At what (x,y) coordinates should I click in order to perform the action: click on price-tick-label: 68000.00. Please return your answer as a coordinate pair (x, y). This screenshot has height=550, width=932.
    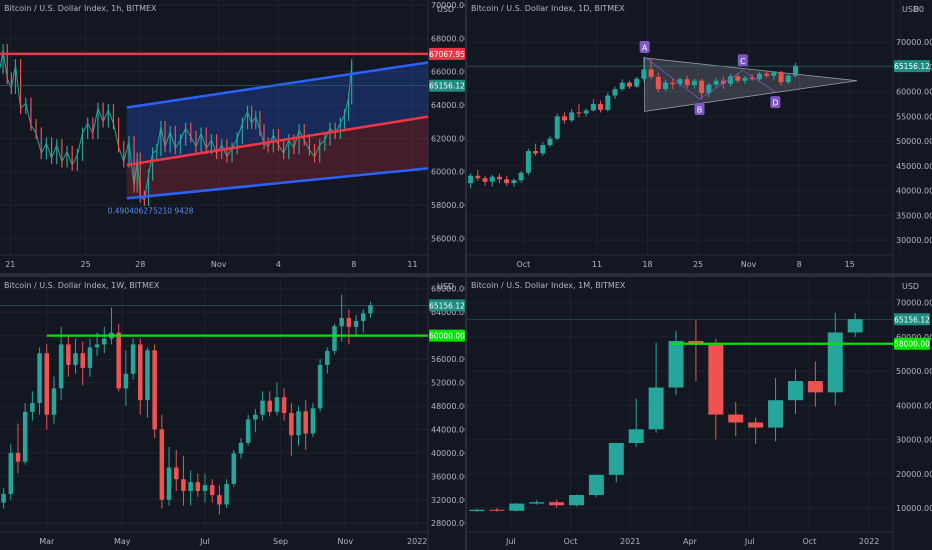
    Looking at the image, I should click on (448, 38).